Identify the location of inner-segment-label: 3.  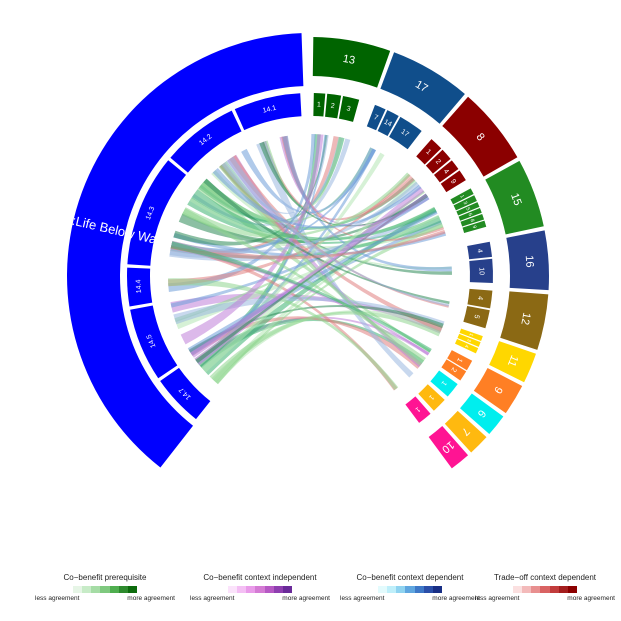
(468, 340).